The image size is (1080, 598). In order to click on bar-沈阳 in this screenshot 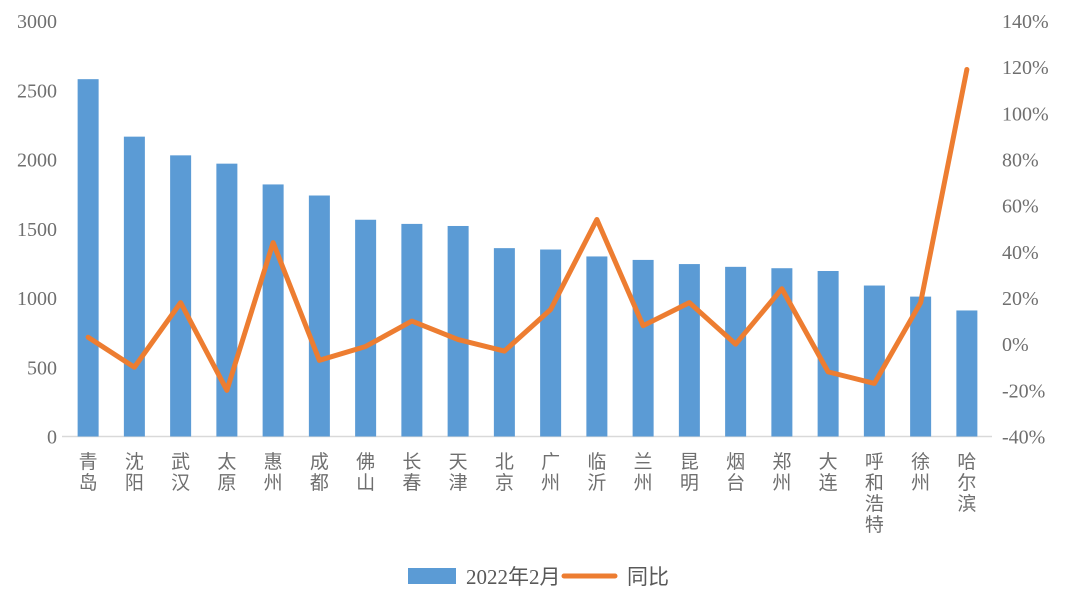, I will do `click(134, 286)`.